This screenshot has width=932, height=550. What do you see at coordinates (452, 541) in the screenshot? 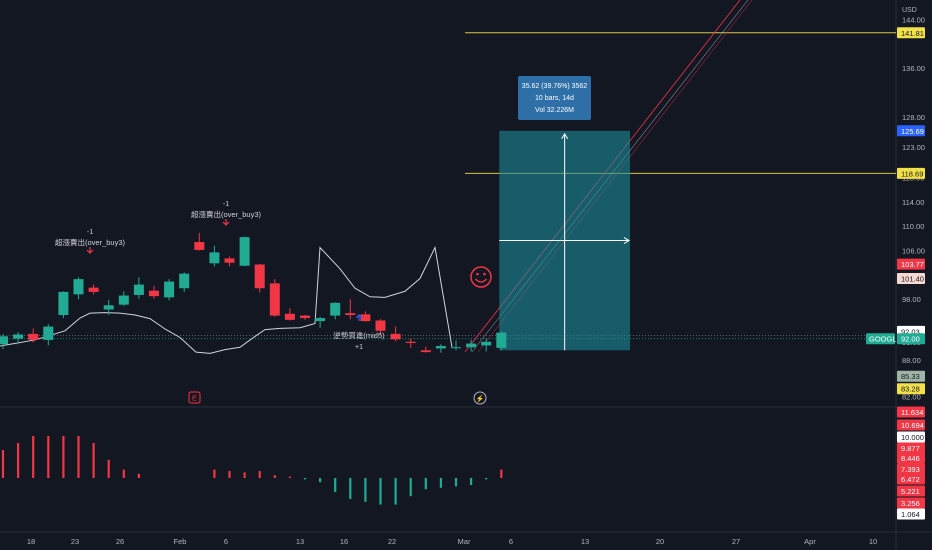
I see `time-axis: 18 23 26 Feb 6 13 16 22 Mar 6 13 20 27 Apr 10` at bounding box center [452, 541].